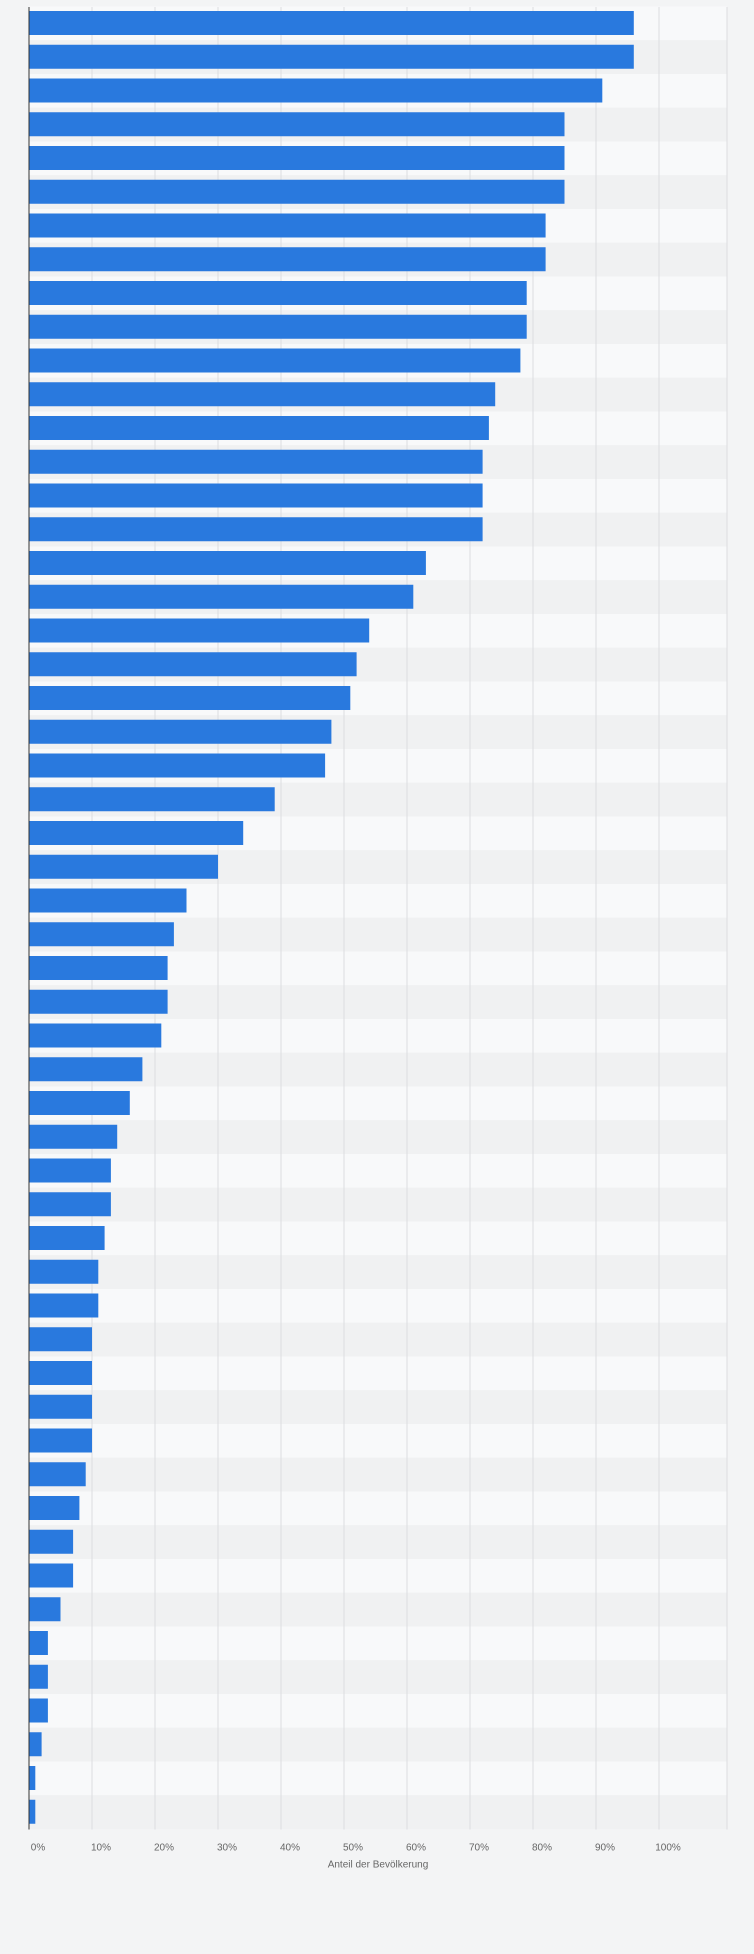  What do you see at coordinates (227, 1848) in the screenshot?
I see `x-tick-label: 30%` at bounding box center [227, 1848].